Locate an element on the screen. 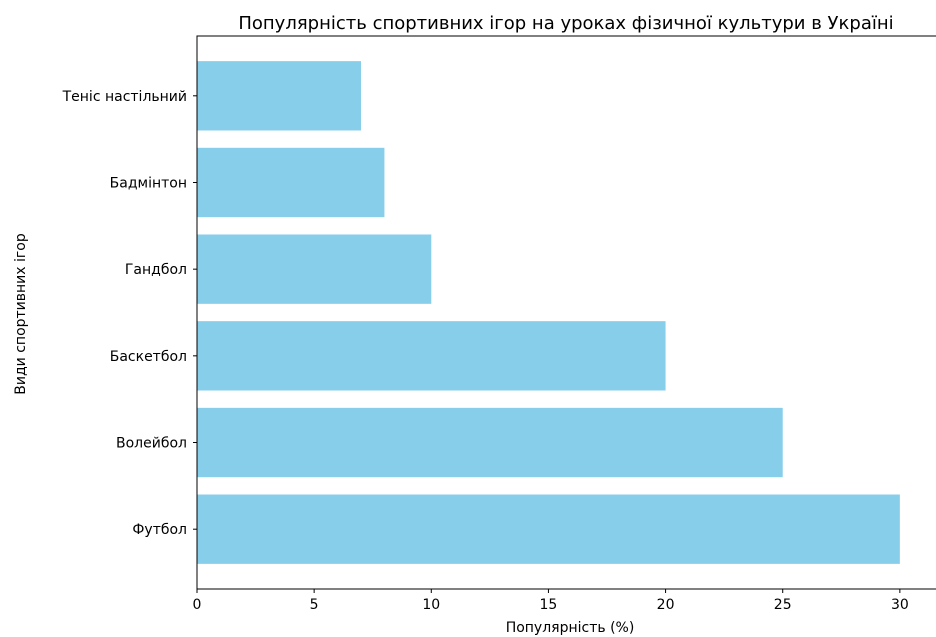 Image resolution: width=936 pixels, height=637 pixels. y-tick-label: Теніс настільний is located at coordinates (124, 97).